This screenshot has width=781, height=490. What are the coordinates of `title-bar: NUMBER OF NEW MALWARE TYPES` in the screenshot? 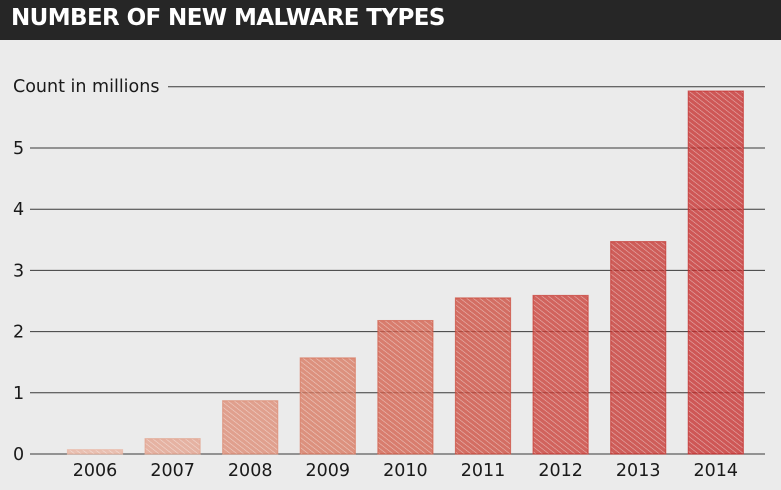 It's located at (390, 20).